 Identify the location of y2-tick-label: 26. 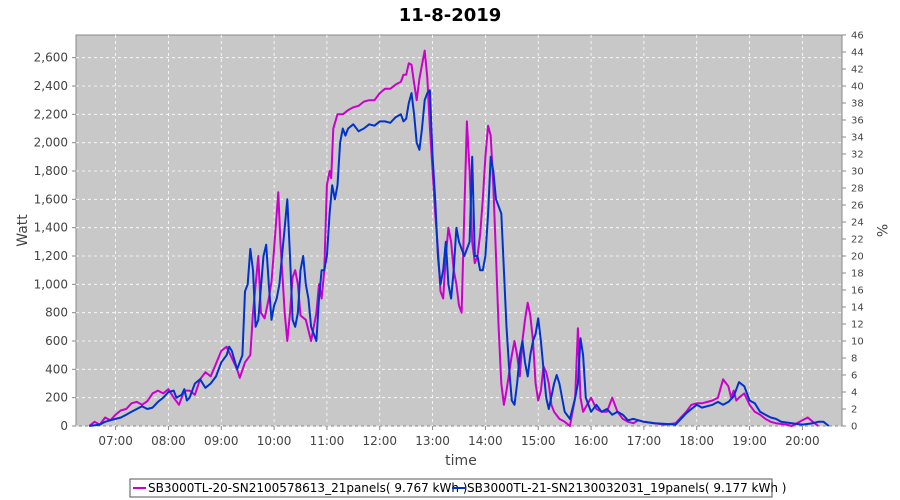
(857, 206).